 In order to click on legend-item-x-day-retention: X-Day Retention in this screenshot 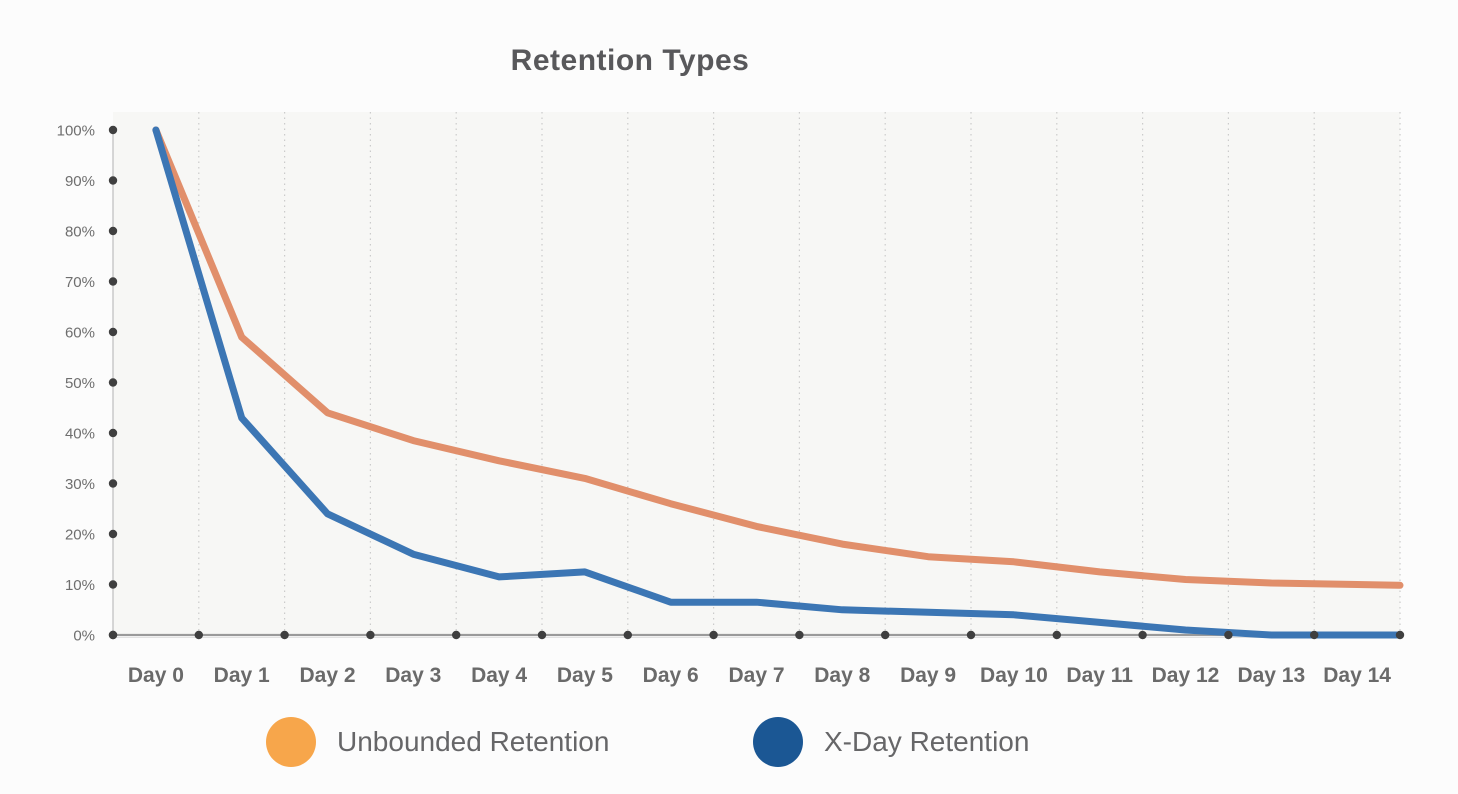, I will do `click(891, 742)`.